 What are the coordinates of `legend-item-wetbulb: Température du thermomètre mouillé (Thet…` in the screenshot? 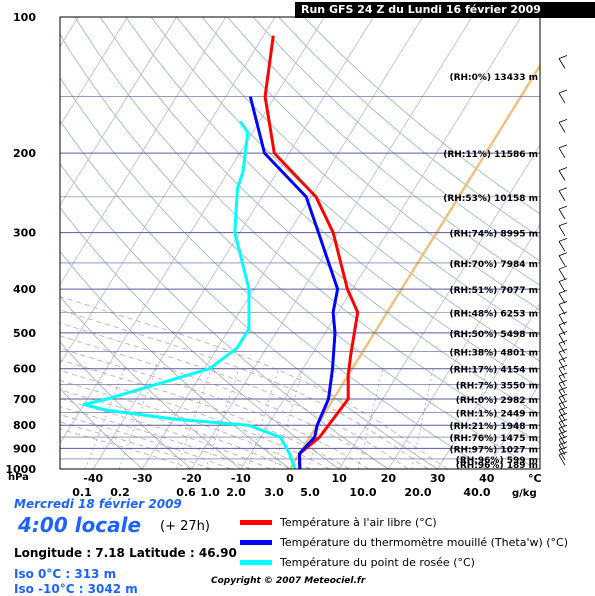 It's located at (404, 542).